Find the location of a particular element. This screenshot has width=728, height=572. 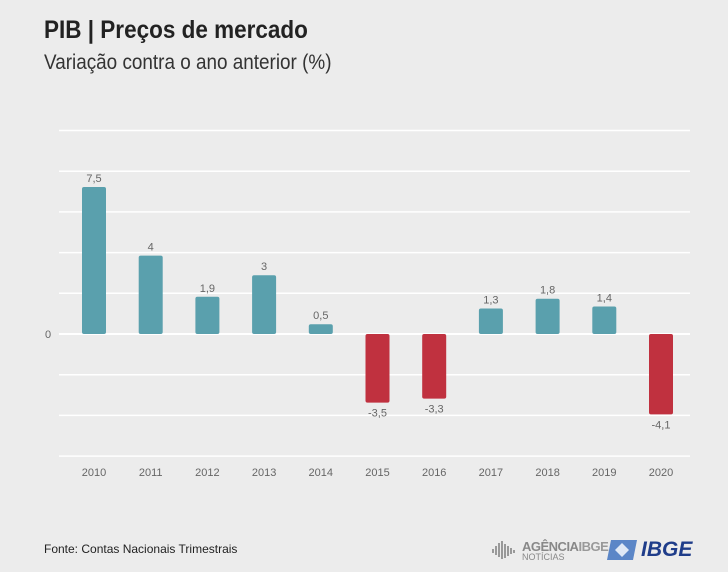

data-label: -3,5 is located at coordinates (377, 414).